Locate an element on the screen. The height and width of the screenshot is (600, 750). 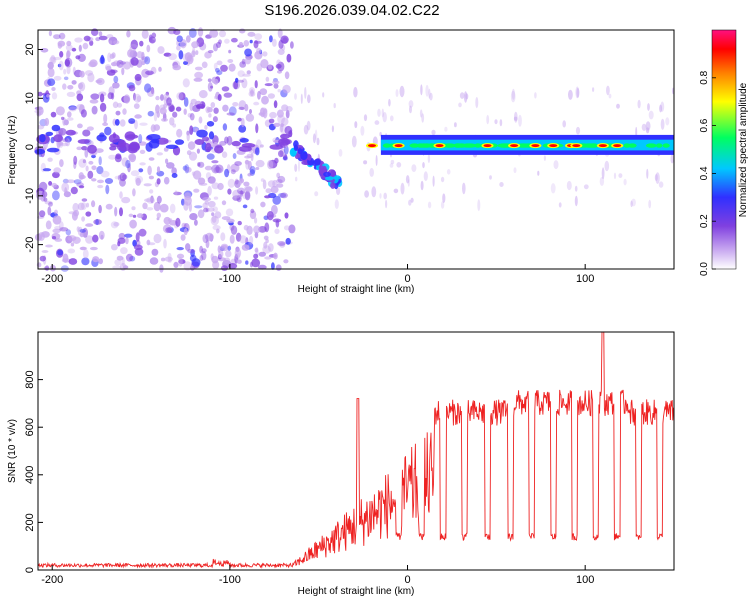
spectrogram-hot-spot is located at coordinates (553, 146).